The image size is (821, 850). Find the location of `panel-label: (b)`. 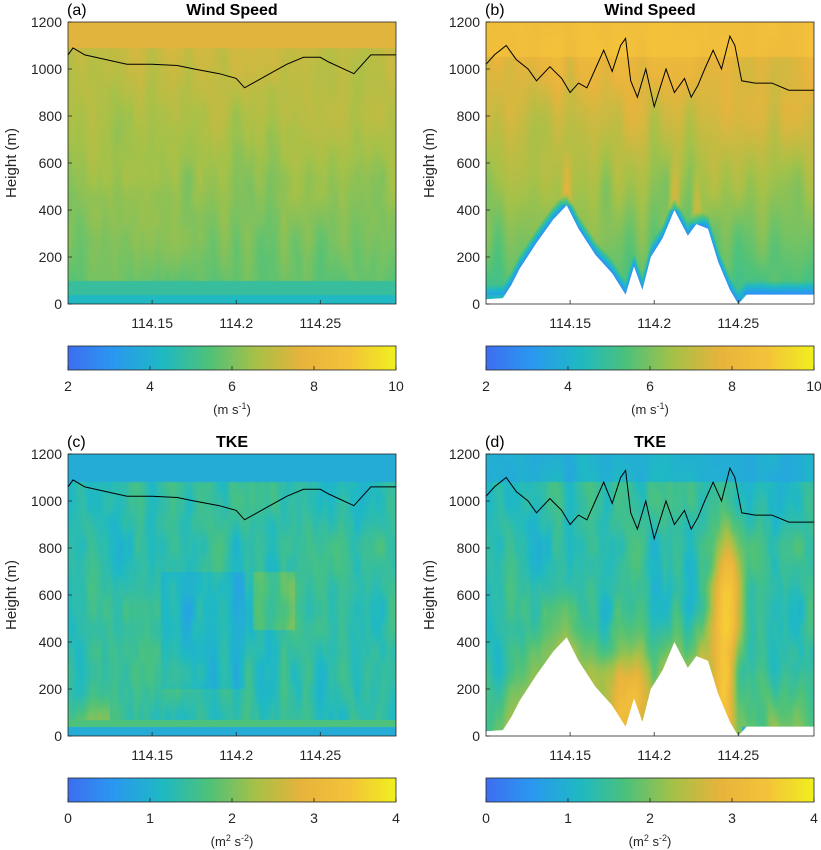

panel-label: (b) is located at coordinates (495, 10).